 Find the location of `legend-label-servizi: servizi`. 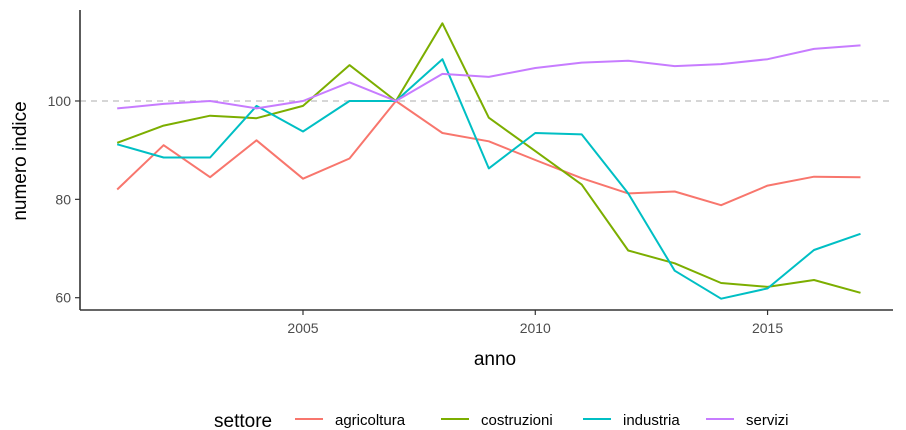

legend-label-servizi: servizi is located at coordinates (767, 420).